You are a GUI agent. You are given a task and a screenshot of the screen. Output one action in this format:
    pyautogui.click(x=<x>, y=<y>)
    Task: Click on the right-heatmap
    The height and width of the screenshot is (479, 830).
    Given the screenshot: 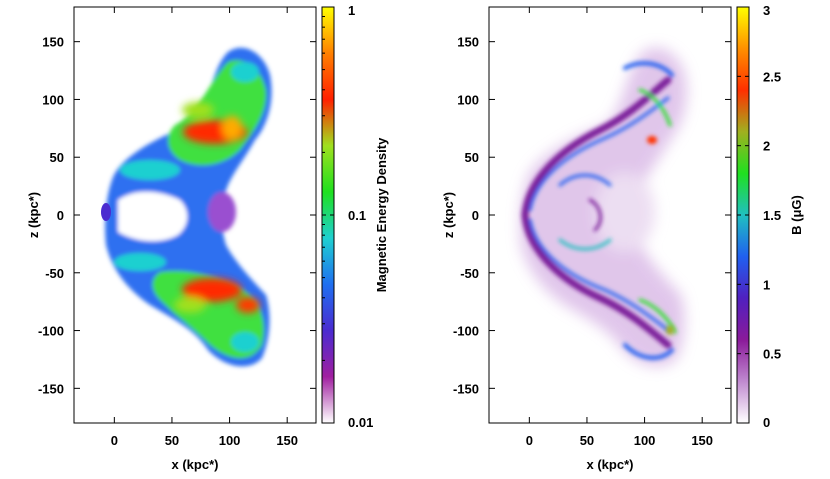 What is the action you would take?
    pyautogui.click(x=603, y=207)
    